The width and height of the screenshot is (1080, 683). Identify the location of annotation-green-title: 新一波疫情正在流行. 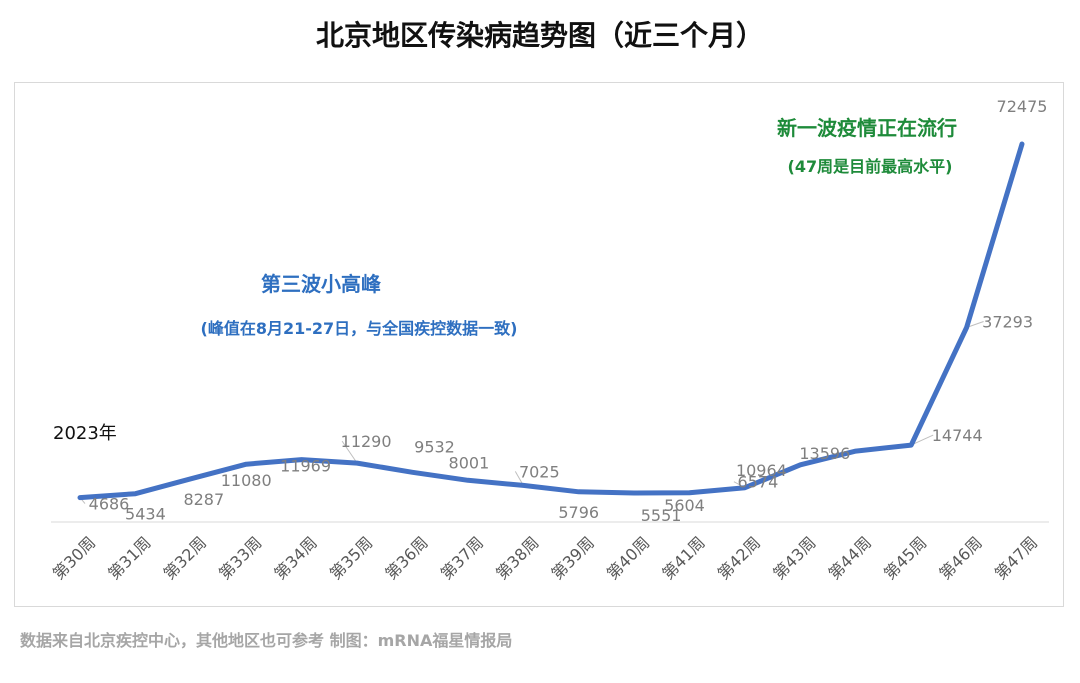
(867, 128).